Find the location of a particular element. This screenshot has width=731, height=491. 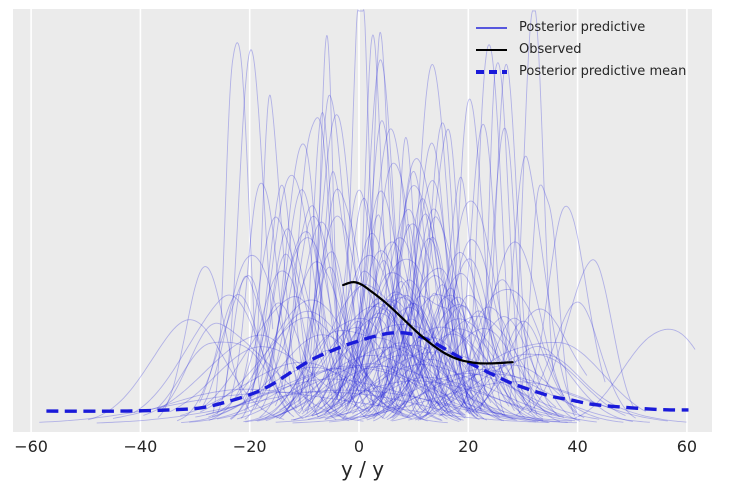

posterior-predictive-mean-curve is located at coordinates (367, 371).